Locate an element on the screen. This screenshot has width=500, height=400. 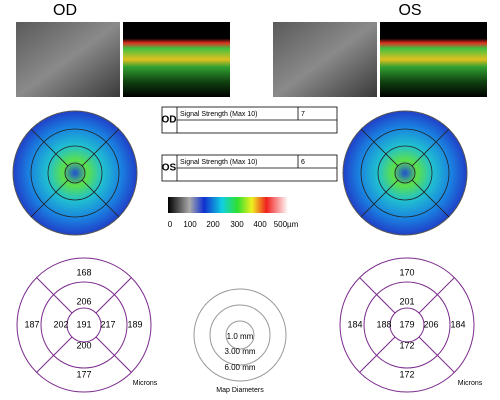
grid-thickness: 179 is located at coordinates (406, 324).